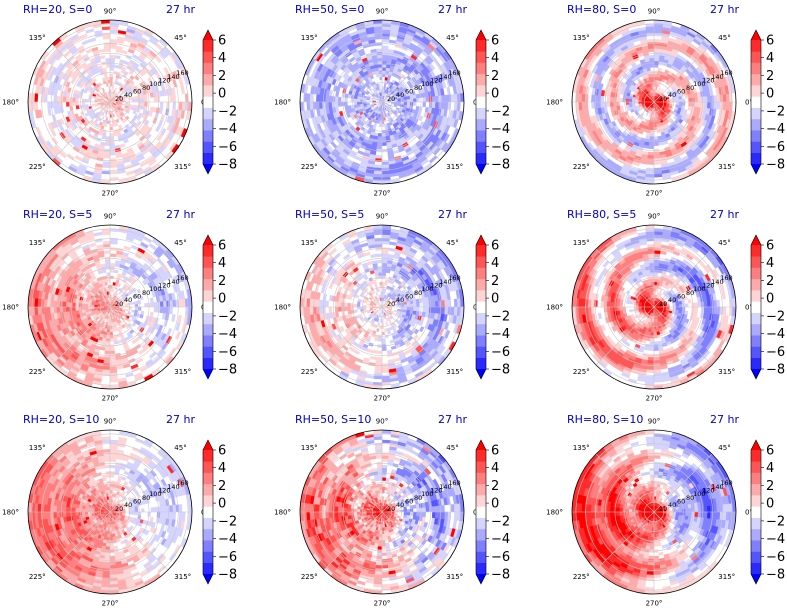 The height and width of the screenshot is (612, 787). What do you see at coordinates (329, 9) in the screenshot?
I see `panel-title: RH=50, S=0` at bounding box center [329, 9].